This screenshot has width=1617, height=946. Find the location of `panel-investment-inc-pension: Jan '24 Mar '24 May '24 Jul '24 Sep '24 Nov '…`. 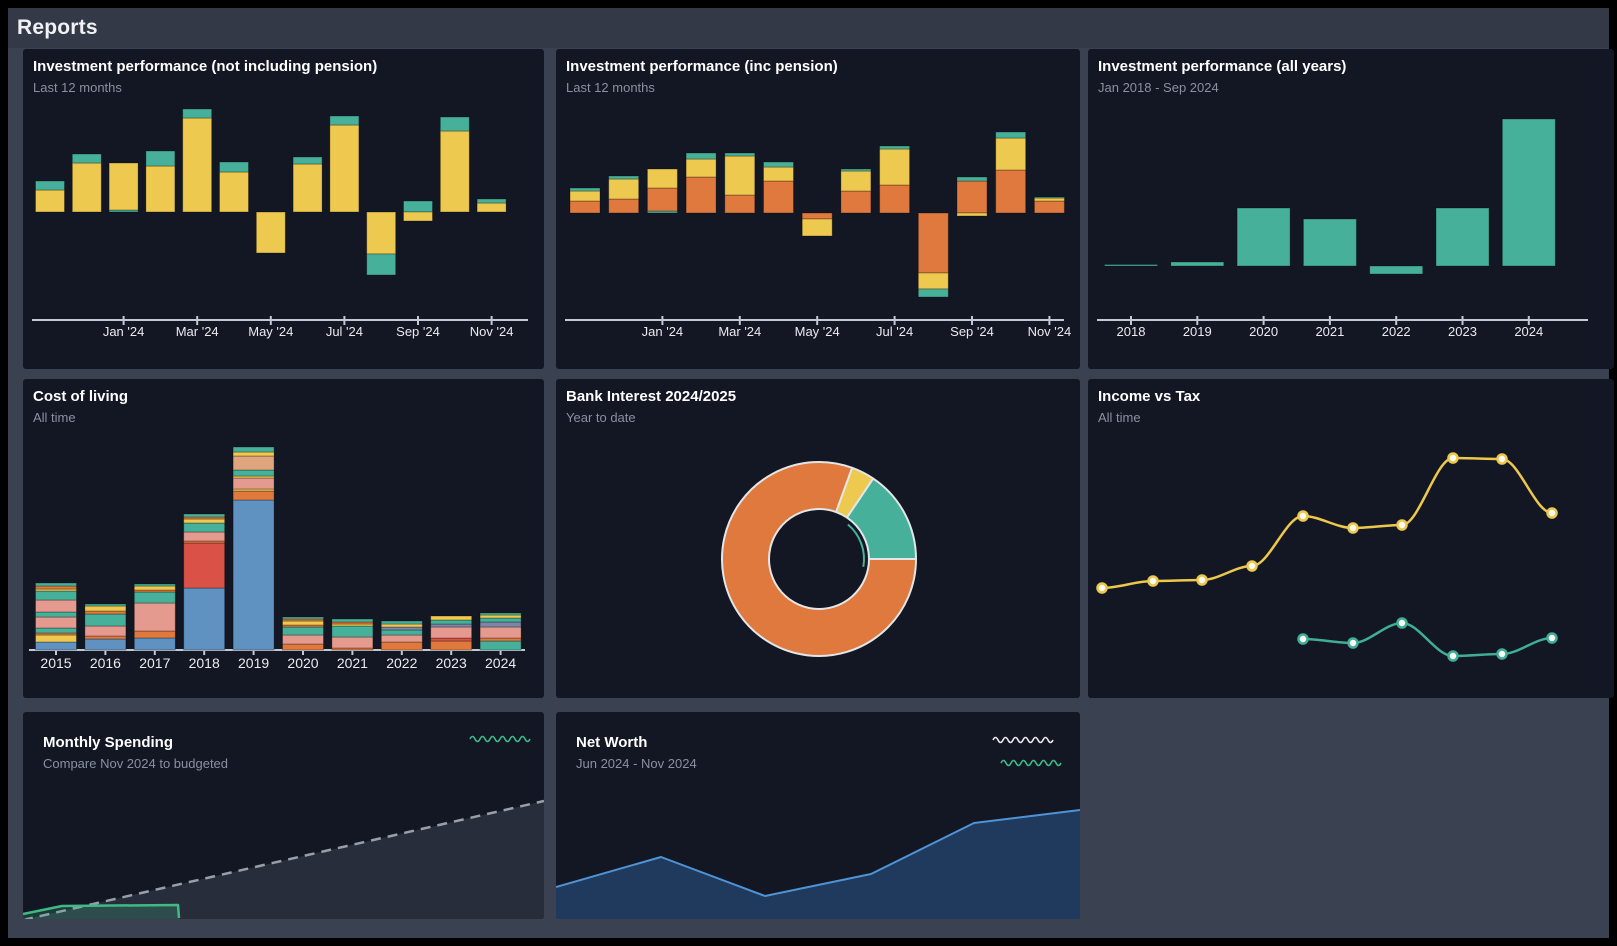

panel-investment-inc-pension: Jan '24 Mar '24 May '24 Jul '24 Sep '24 Nov '… is located at coordinates (818, 209).